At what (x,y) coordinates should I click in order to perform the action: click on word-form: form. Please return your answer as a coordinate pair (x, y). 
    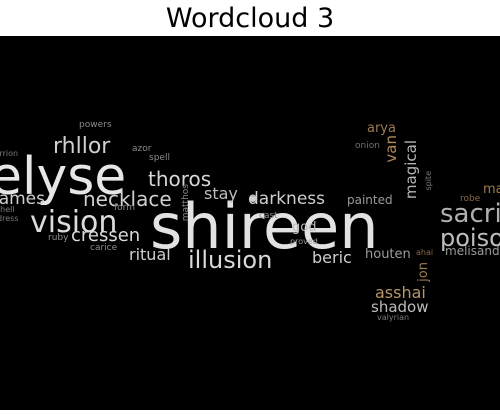
    Looking at the image, I should click on (124, 208).